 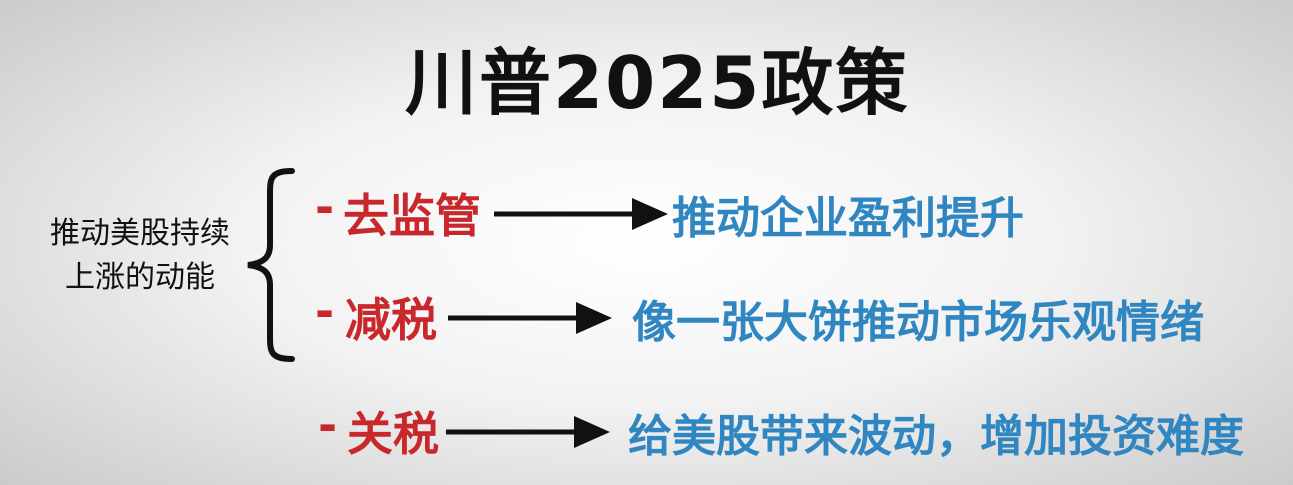 What do you see at coordinates (140, 233) in the screenshot?
I see `context-label-line1: 推动美股持续` at bounding box center [140, 233].